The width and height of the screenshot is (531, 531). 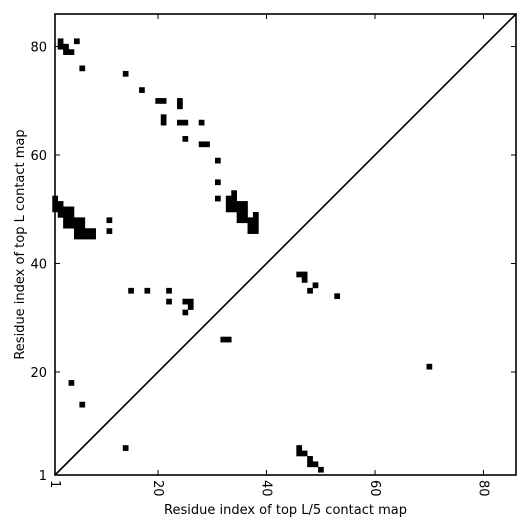 I want to click on x-tick-label: 1, so click(x=54, y=484).